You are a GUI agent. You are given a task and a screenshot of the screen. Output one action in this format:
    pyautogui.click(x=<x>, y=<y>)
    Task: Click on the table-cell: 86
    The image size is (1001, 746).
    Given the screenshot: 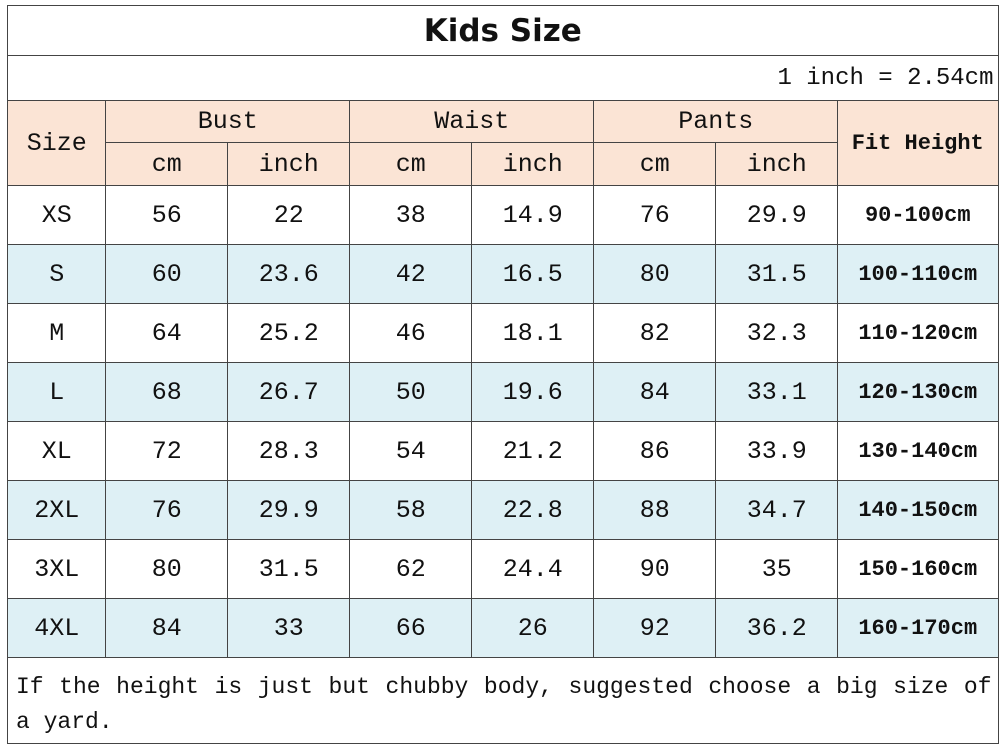 What is the action you would take?
    pyautogui.click(x=655, y=451)
    